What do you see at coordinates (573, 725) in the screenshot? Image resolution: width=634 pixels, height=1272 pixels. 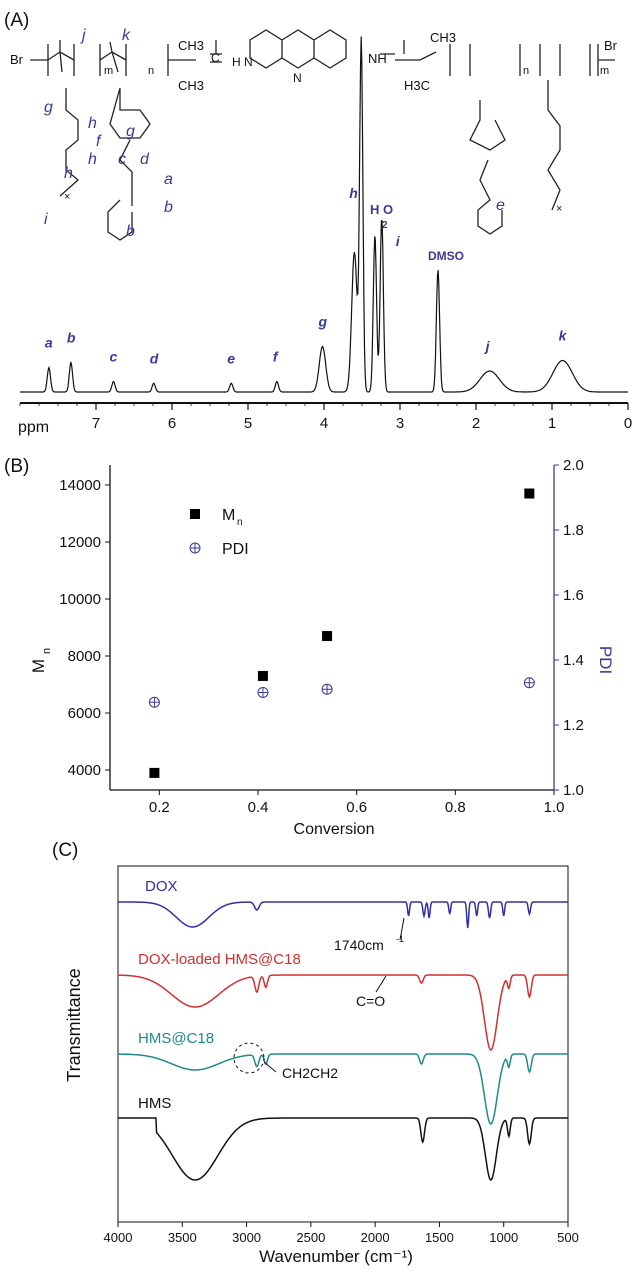 I see `scatter-y2-tick-label: 1.2` at bounding box center [573, 725].